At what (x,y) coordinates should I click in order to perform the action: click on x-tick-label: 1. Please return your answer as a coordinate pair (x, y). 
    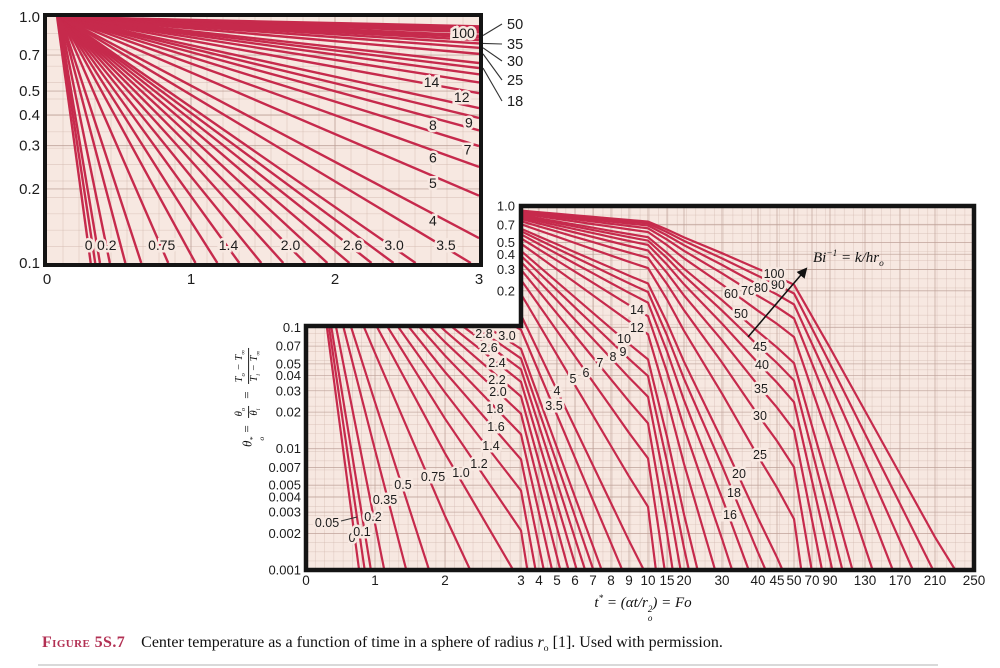
    Looking at the image, I should click on (191, 279).